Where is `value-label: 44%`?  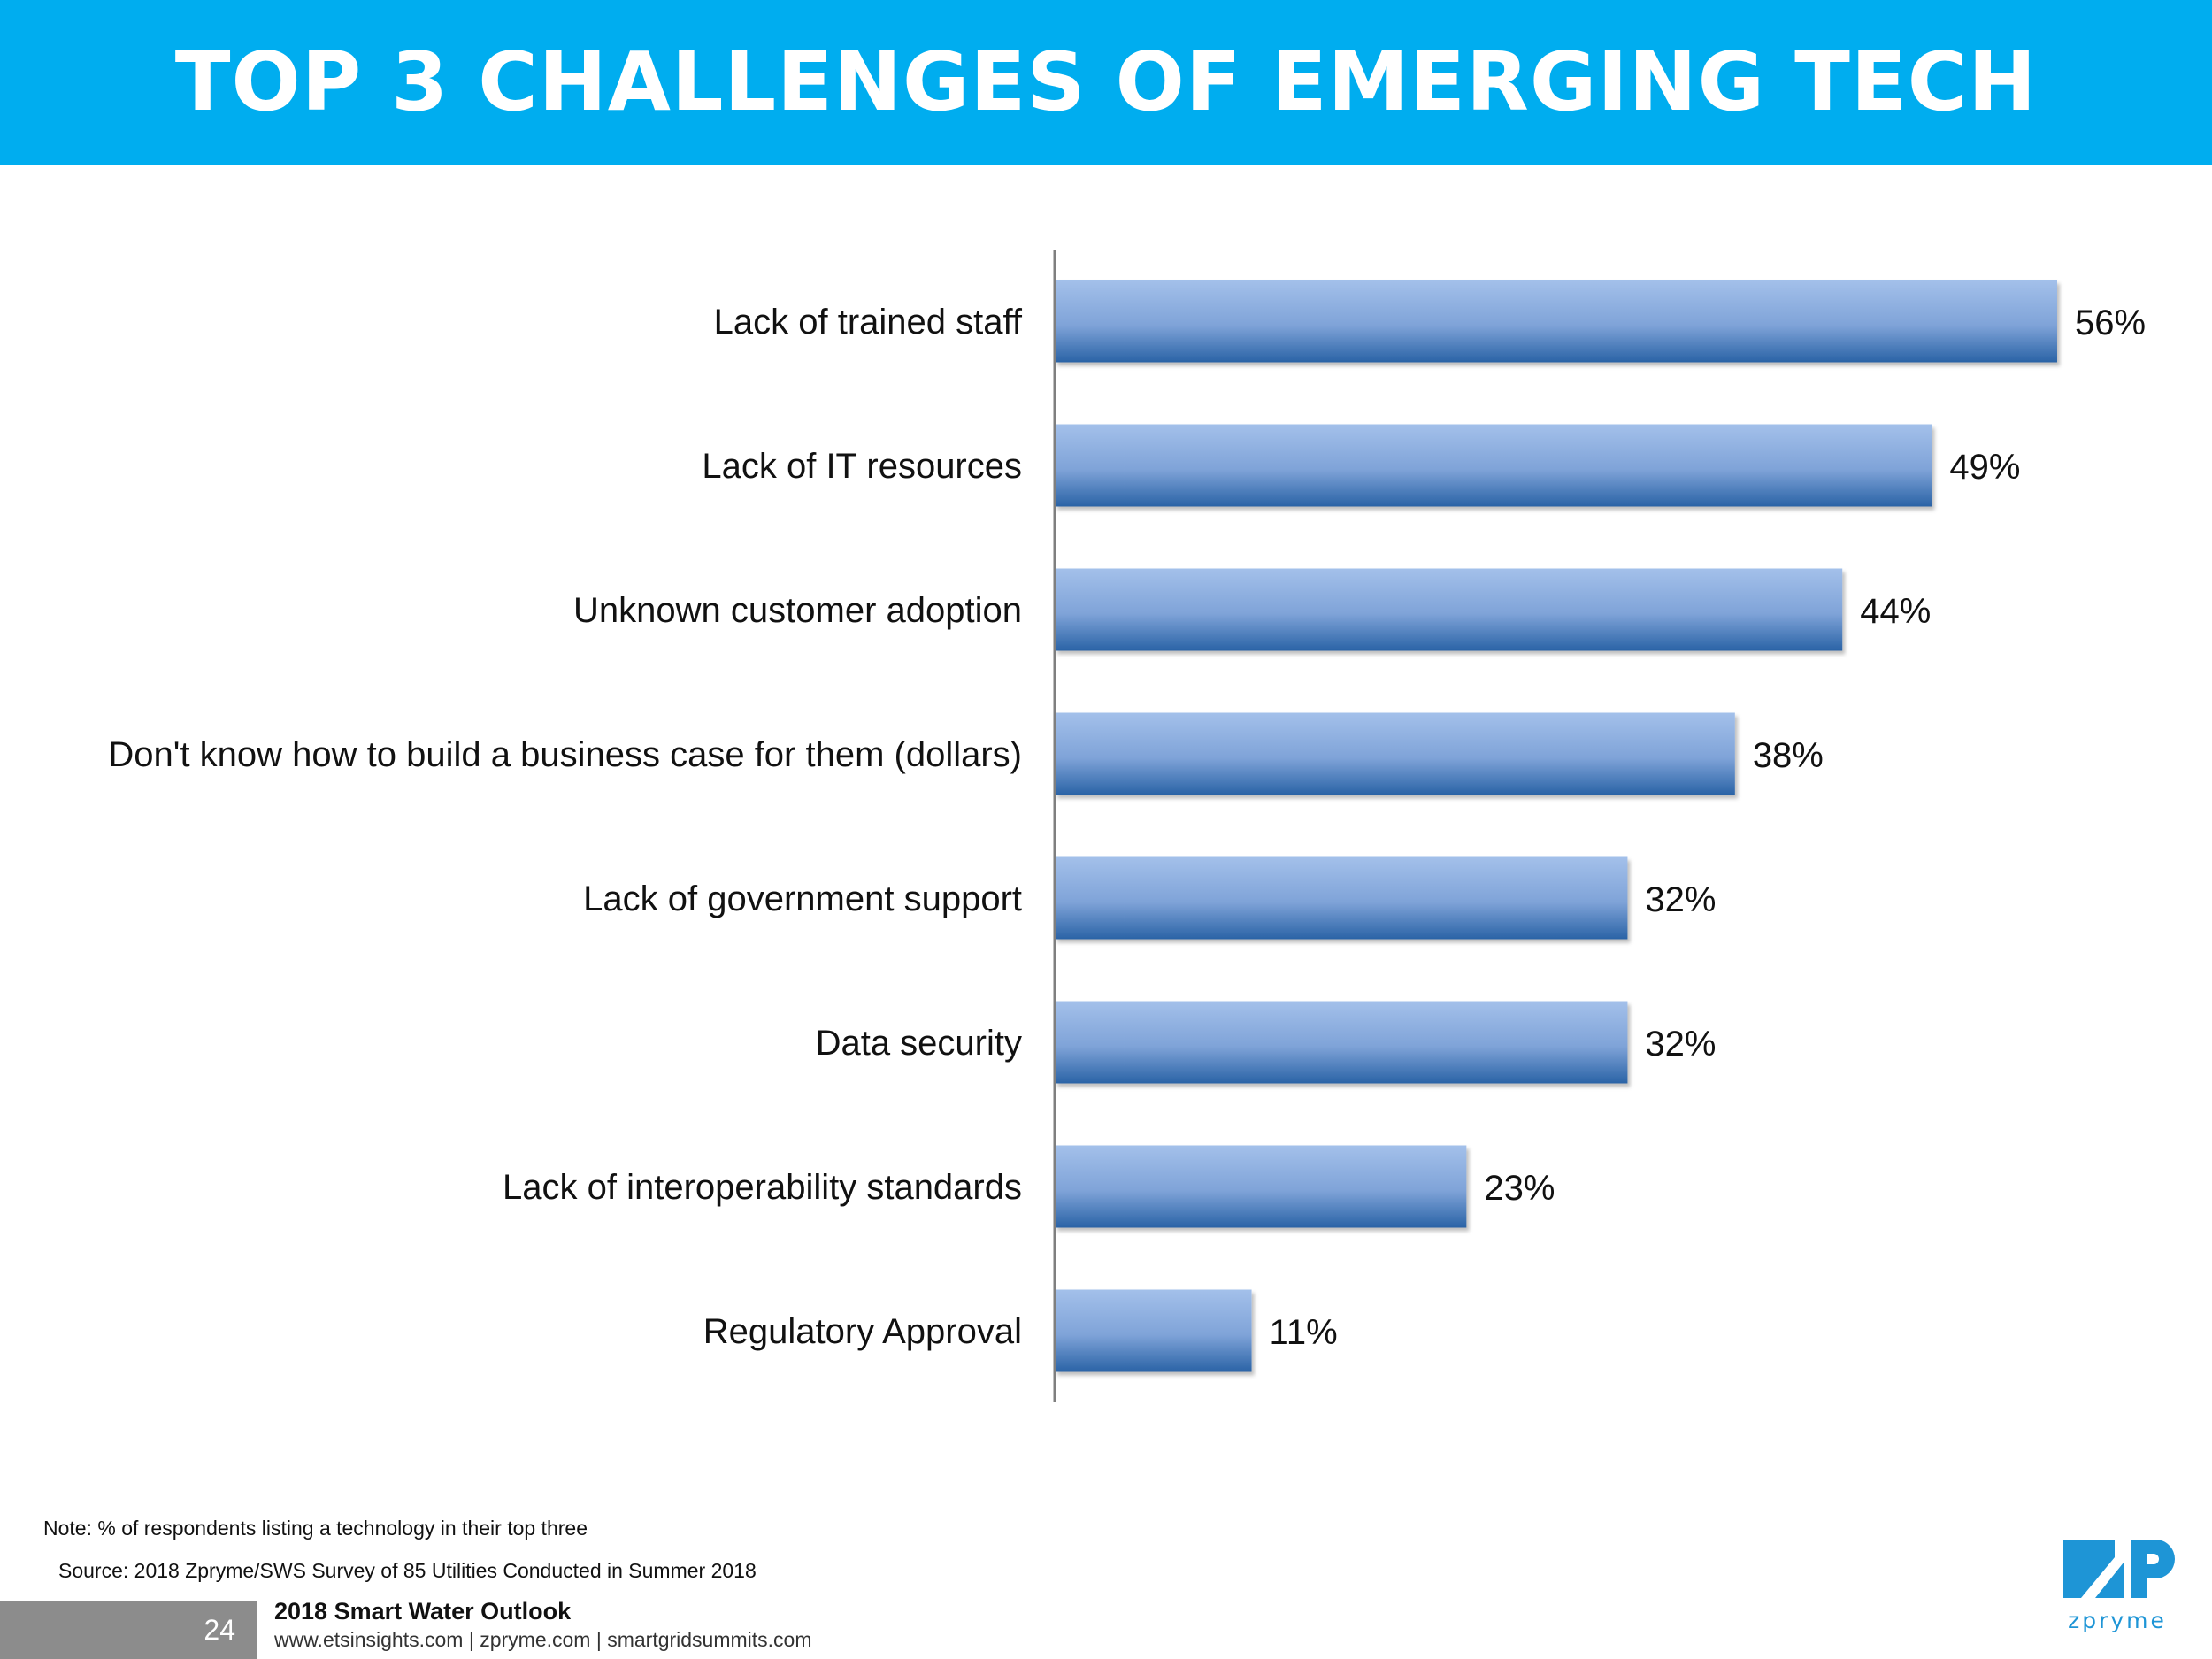
value-label: 44% is located at coordinates (1896, 611).